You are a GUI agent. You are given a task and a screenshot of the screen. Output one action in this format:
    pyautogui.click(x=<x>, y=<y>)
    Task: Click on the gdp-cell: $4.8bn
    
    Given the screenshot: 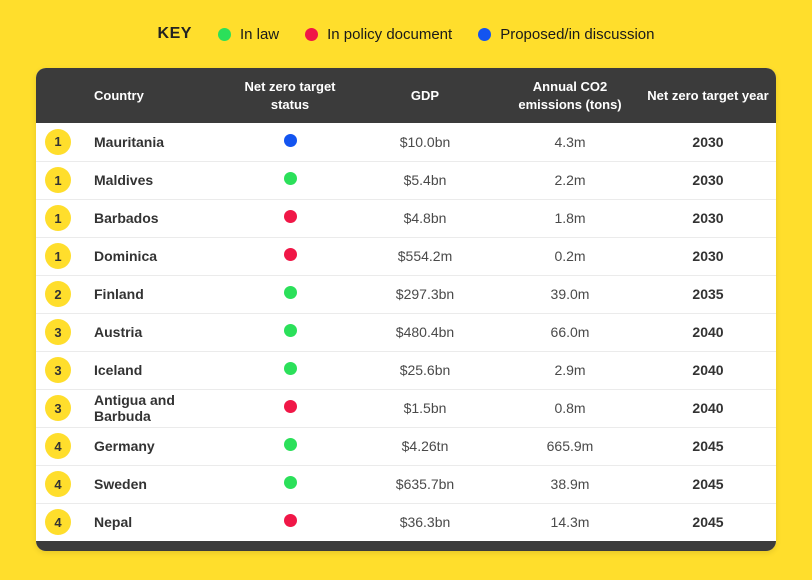 What is the action you would take?
    pyautogui.click(x=425, y=218)
    